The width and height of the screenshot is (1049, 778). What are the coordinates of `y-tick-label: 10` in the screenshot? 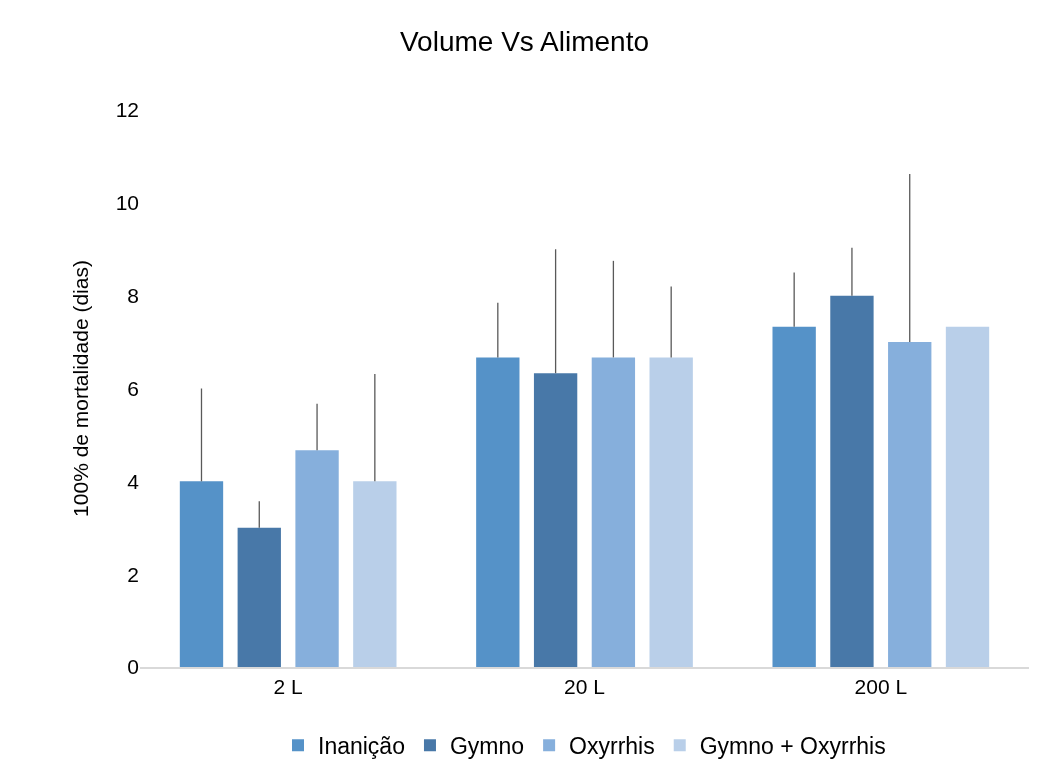 It's located at (127, 203).